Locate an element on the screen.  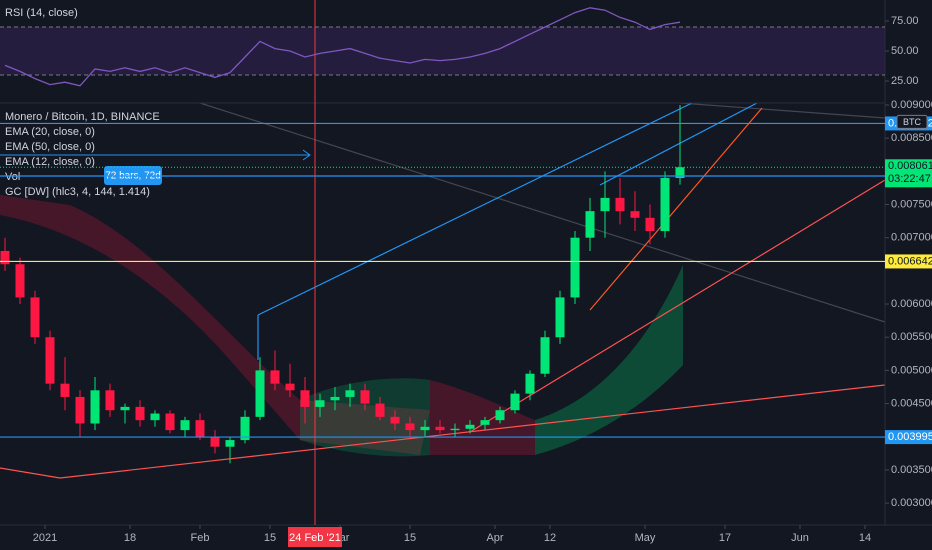
countdown-label: 03:22:47 is located at coordinates (909, 179).